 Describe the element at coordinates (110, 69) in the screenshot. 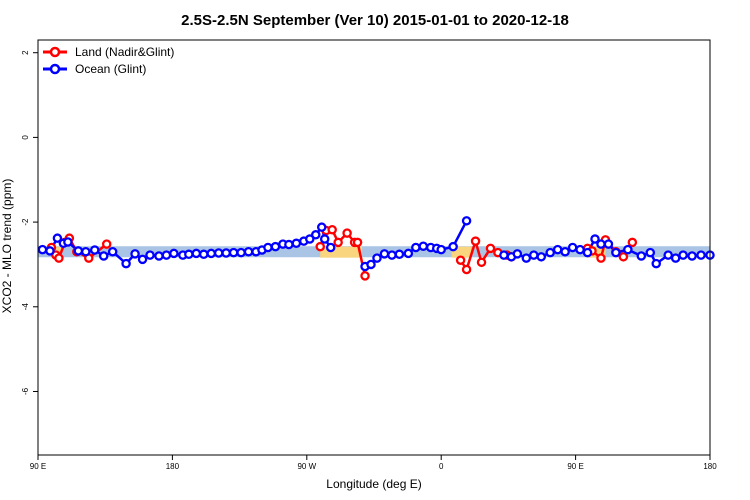

I see `legend-ocean-label: Ocean (Glint)` at that location.